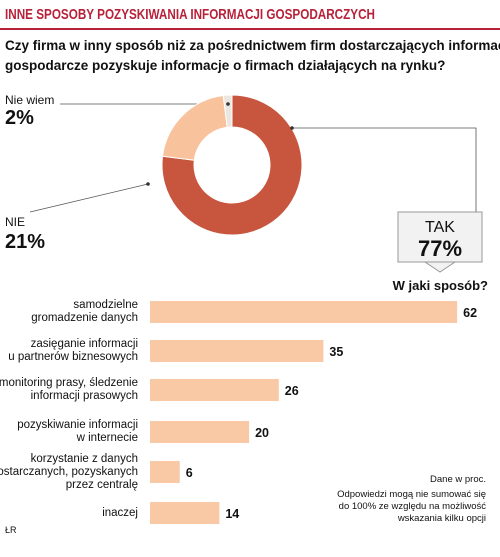  Describe the element at coordinates (120, 512) in the screenshot. I see `category-label: inaczej` at that location.